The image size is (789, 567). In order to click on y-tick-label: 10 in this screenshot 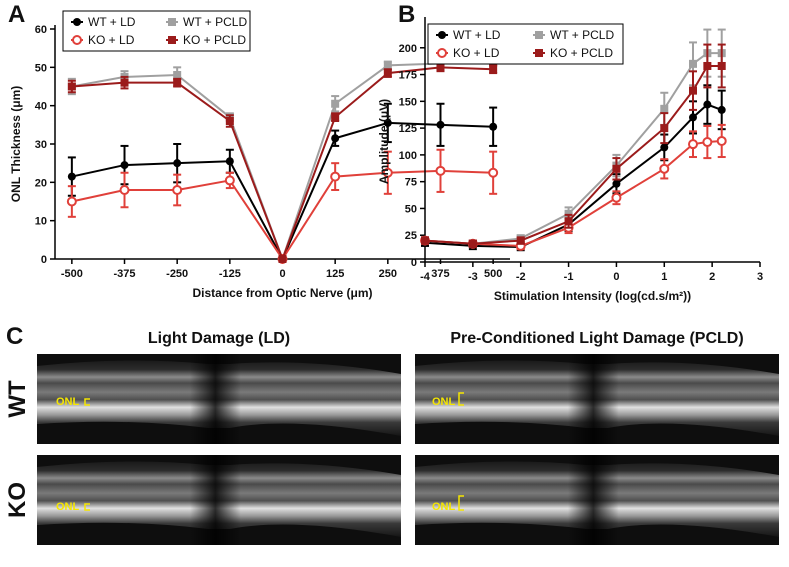, I will do `click(41, 222)`.